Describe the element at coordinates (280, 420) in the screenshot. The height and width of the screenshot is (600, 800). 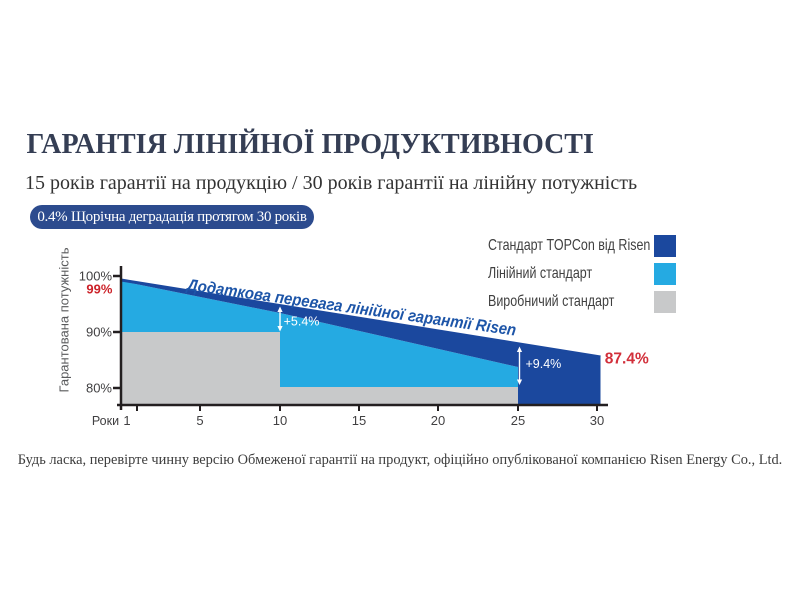
I see `svg-text: 10` at that location.